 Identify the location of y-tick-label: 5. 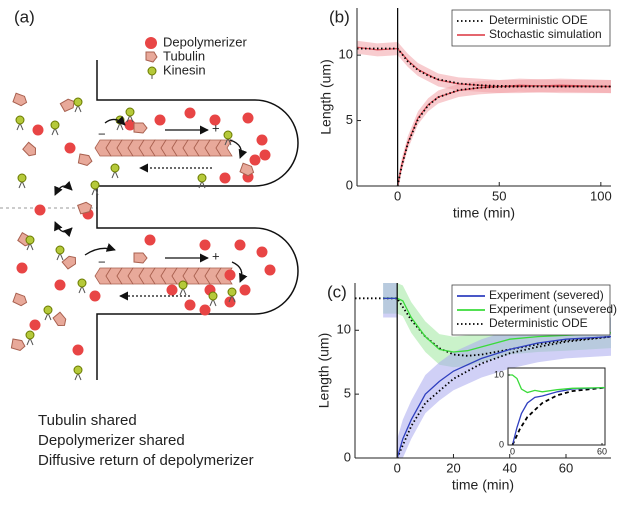
(347, 393).